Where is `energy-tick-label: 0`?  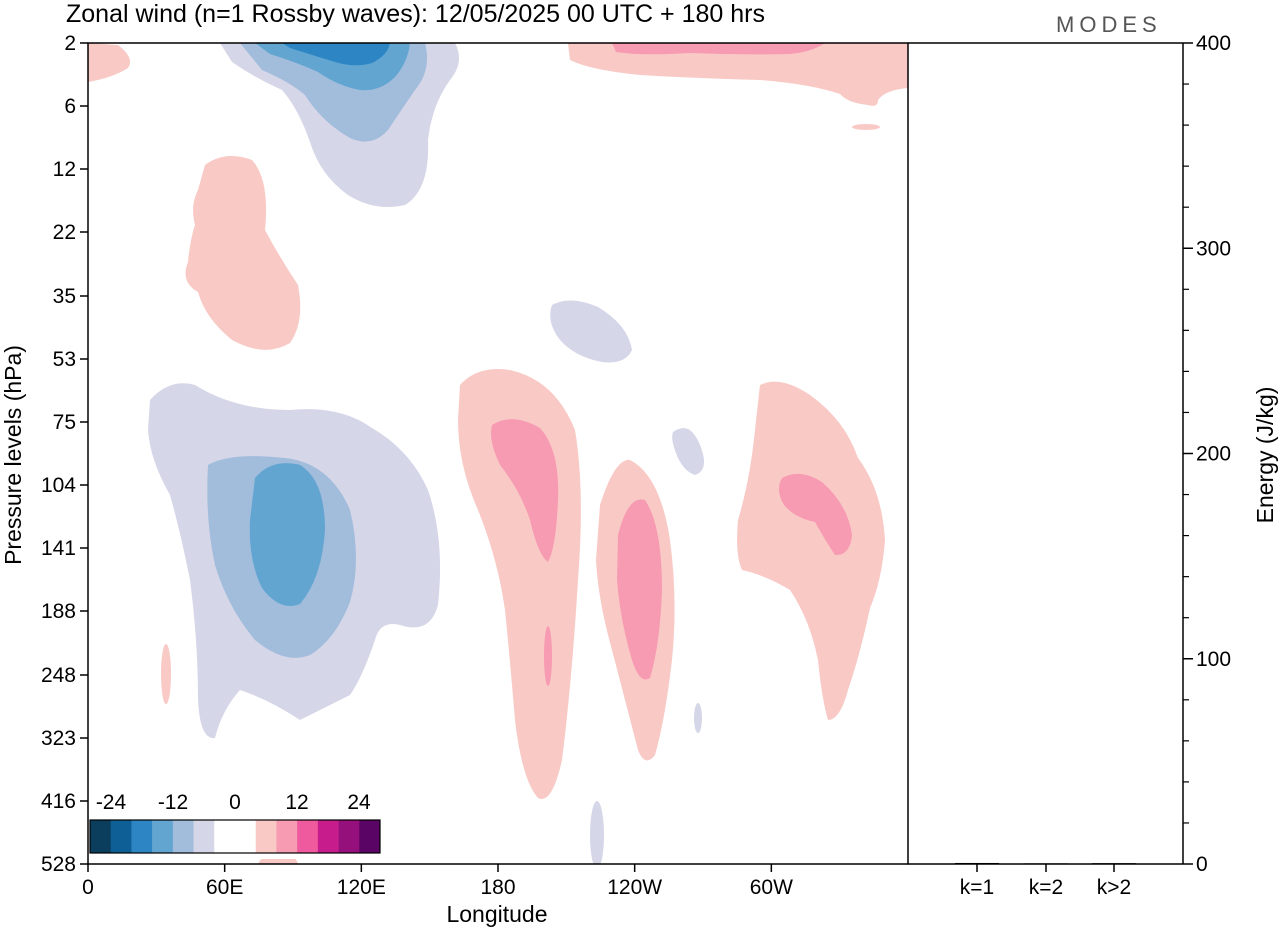
energy-tick-label: 0 is located at coordinates (1202, 864).